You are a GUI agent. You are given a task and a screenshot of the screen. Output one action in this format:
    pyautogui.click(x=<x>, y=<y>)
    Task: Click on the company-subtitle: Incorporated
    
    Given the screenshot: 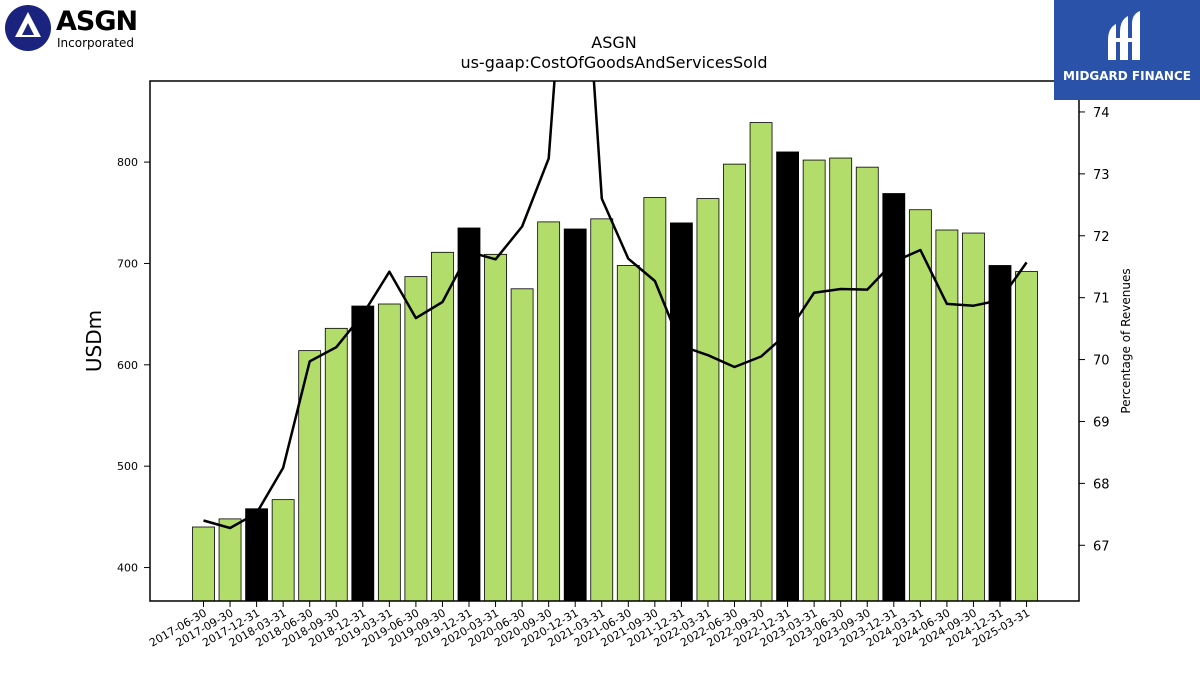 What is the action you would take?
    pyautogui.click(x=95, y=43)
    